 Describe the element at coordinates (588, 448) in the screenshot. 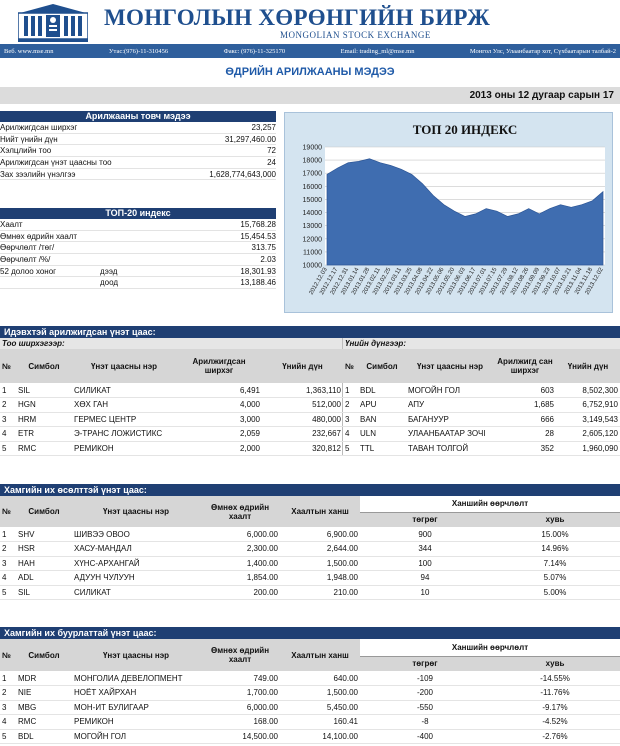

I see `table-cell: 1,960,090` at that location.